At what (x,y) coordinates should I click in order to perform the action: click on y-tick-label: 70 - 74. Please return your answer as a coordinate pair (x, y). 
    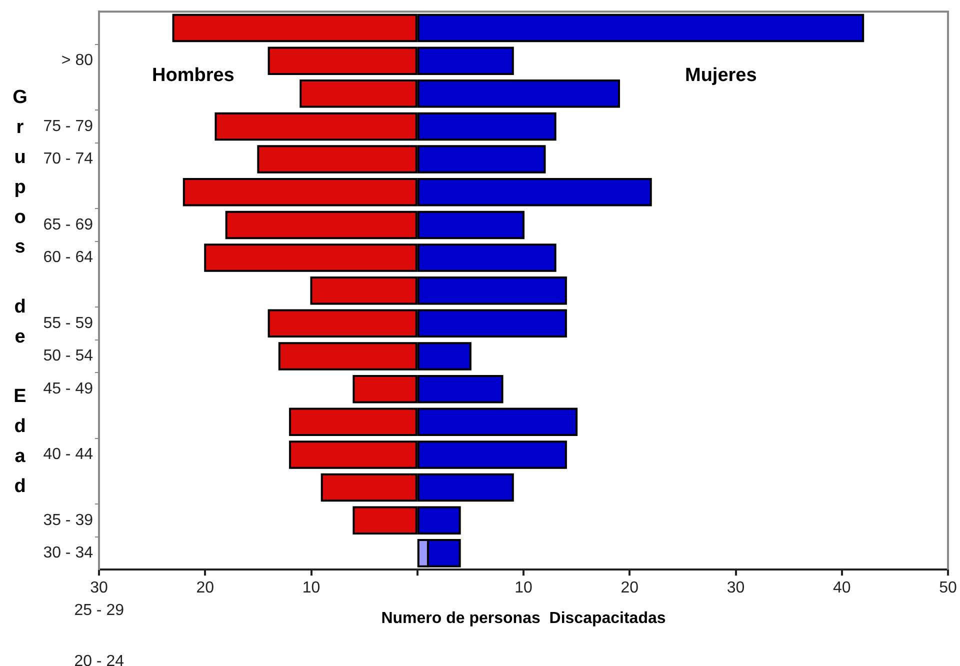
    Looking at the image, I should click on (68, 159).